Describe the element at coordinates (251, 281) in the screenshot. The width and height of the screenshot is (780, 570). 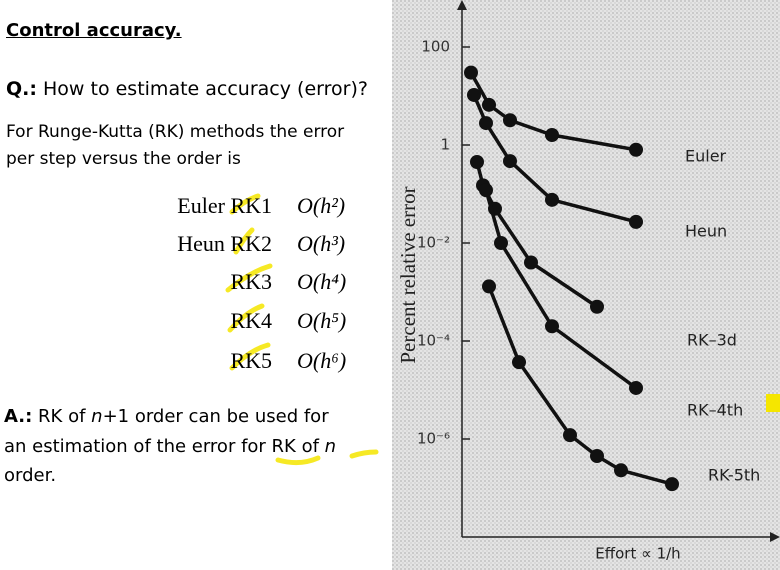
I see `method-name: RK3` at that location.